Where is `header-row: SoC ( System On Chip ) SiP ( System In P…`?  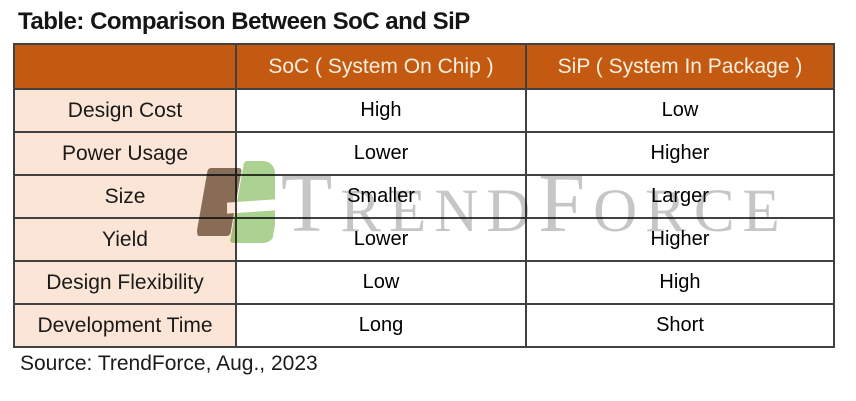 header-row: SoC ( System On Chip ) SiP ( System In P… is located at coordinates (424, 66).